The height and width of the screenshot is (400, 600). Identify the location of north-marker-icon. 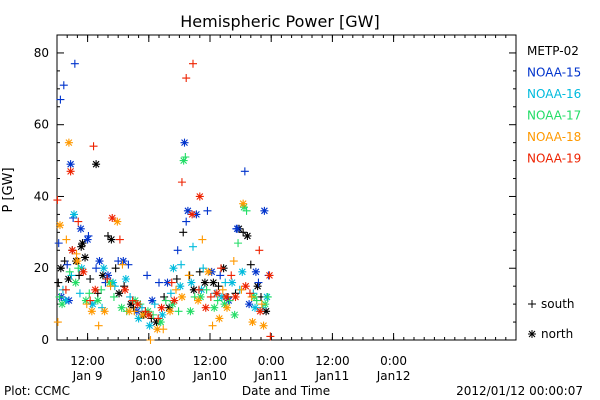
(532, 334).